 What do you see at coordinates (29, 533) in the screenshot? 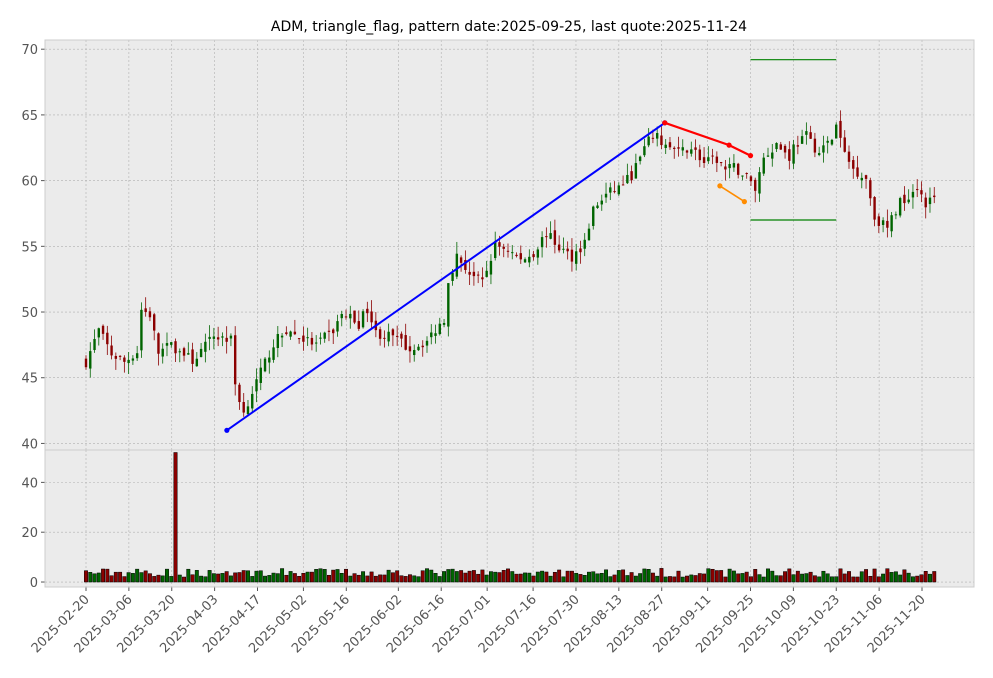
I see `volume-tick-label: 20` at bounding box center [29, 533].